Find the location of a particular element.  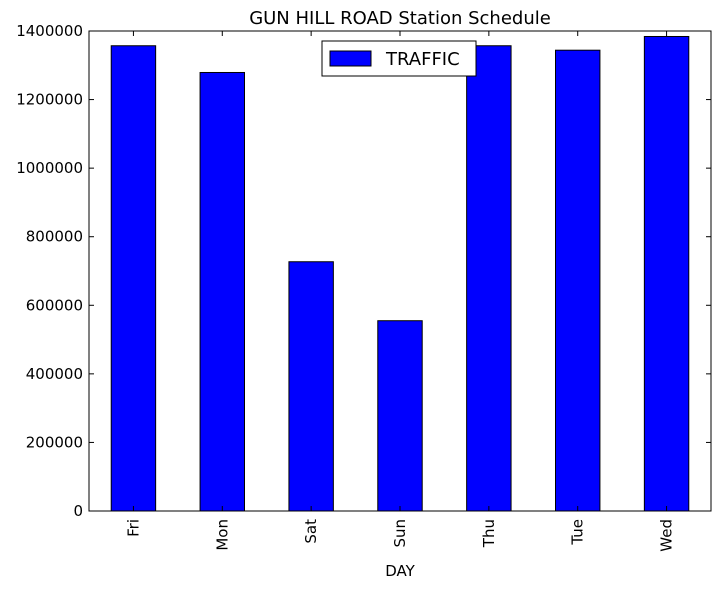

bar-sat is located at coordinates (311, 386).